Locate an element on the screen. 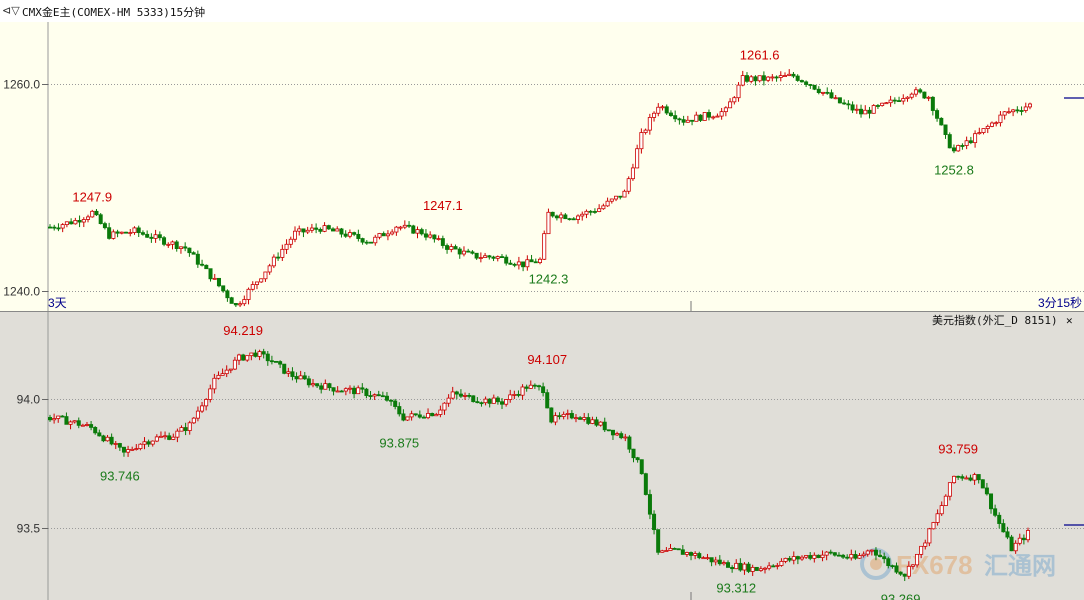 Image resolution: width=1084 pixels, height=600 pixels. back-forward-icon: ⊲▽ is located at coordinates (11, 10).